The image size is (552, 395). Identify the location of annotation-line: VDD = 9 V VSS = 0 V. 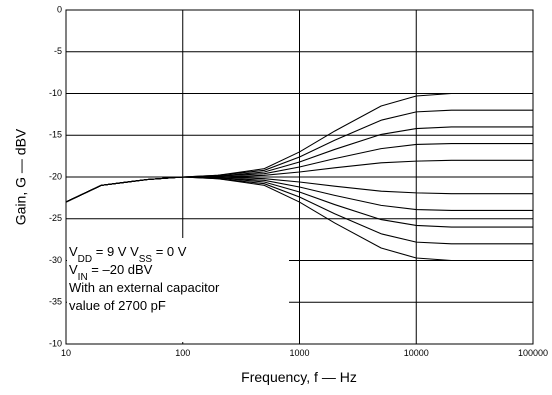
(128, 254).